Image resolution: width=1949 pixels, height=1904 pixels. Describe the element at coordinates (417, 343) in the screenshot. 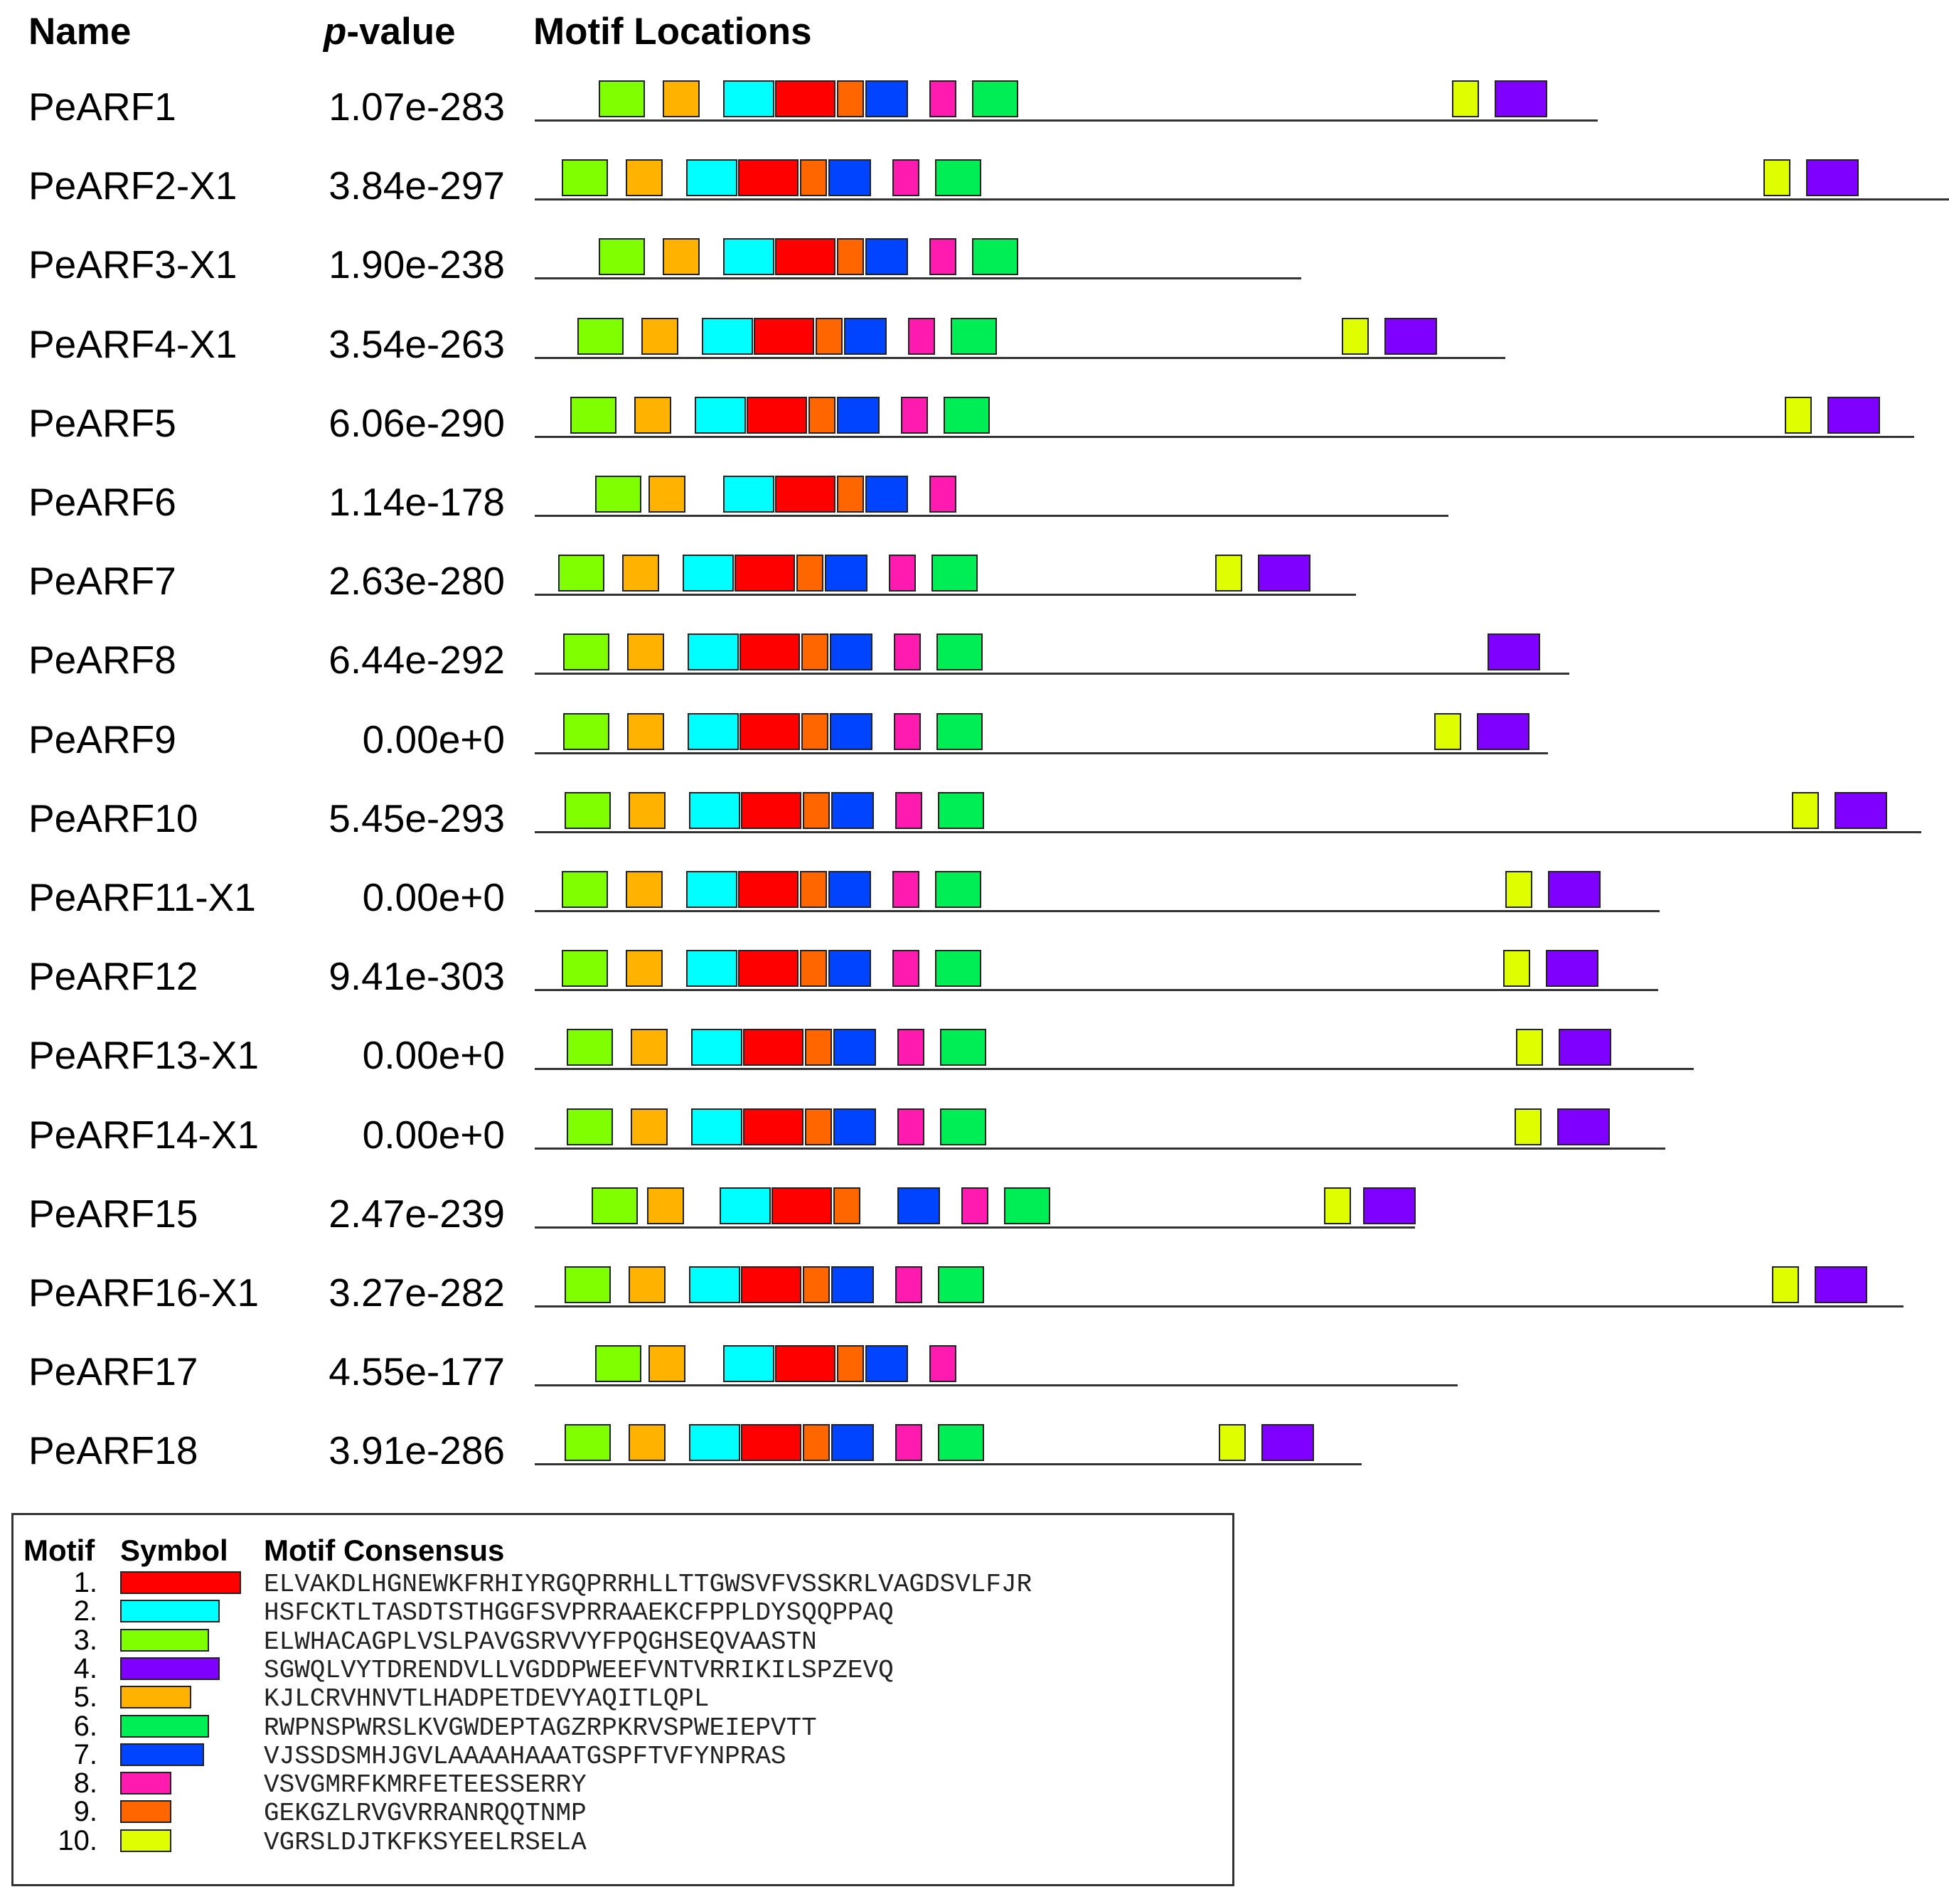

I see `sequence-pvalue: 3.54e-263` at that location.